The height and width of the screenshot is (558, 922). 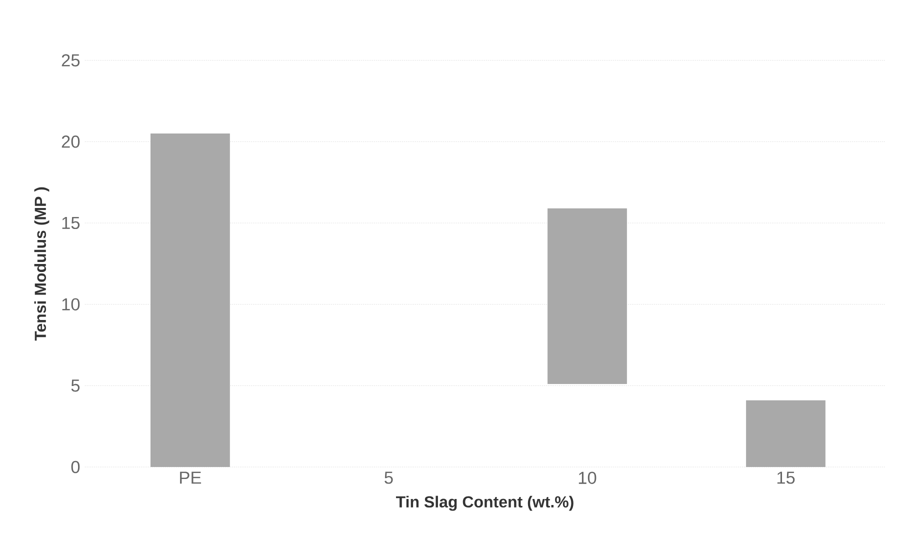 What do you see at coordinates (485, 503) in the screenshot?
I see `x-axis-title: Tin Slag Content (wt.%)` at bounding box center [485, 503].